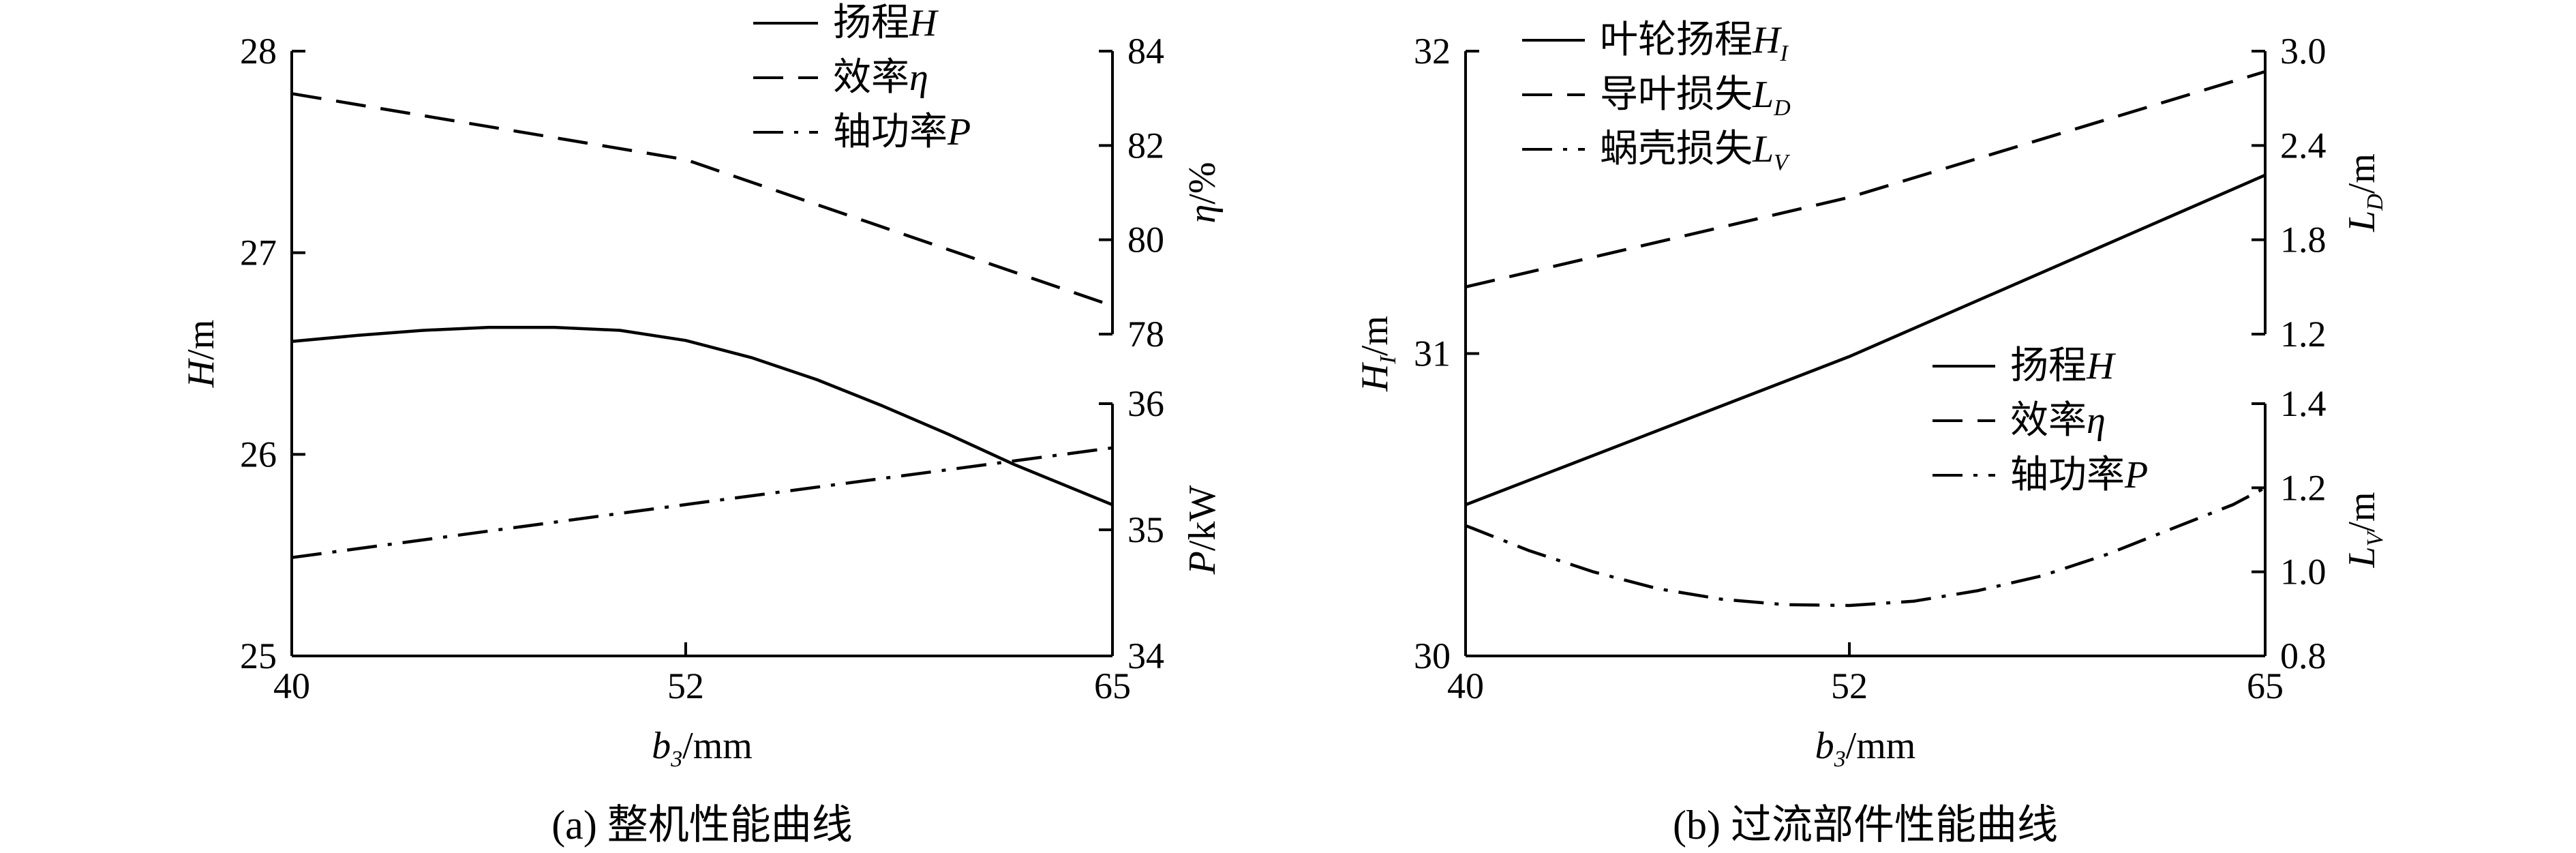 The width and height of the screenshot is (2576, 853). I want to click on ld-axis-label: LD/m, so click(2364, 193).